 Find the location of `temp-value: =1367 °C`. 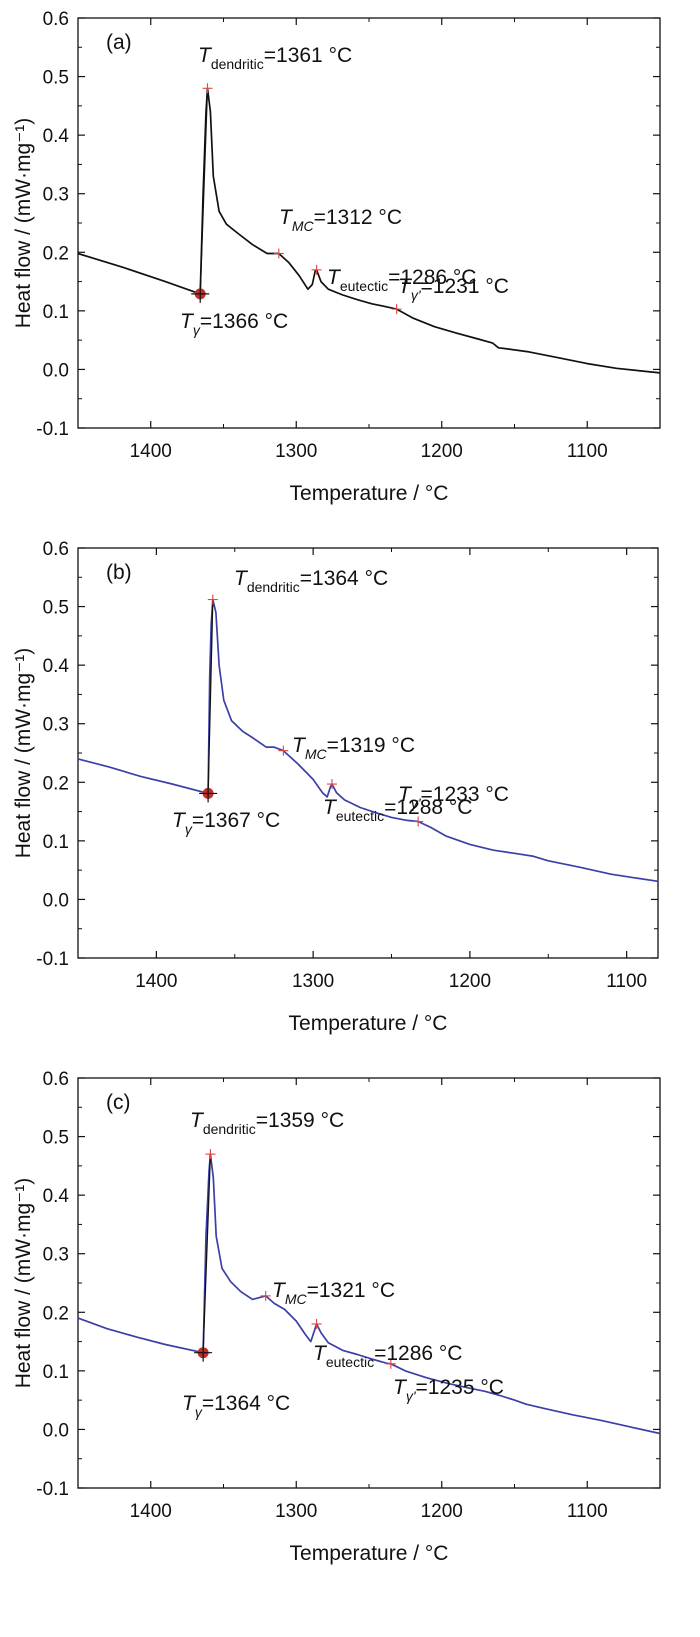

temp-value: =1367 °C is located at coordinates (236, 820).